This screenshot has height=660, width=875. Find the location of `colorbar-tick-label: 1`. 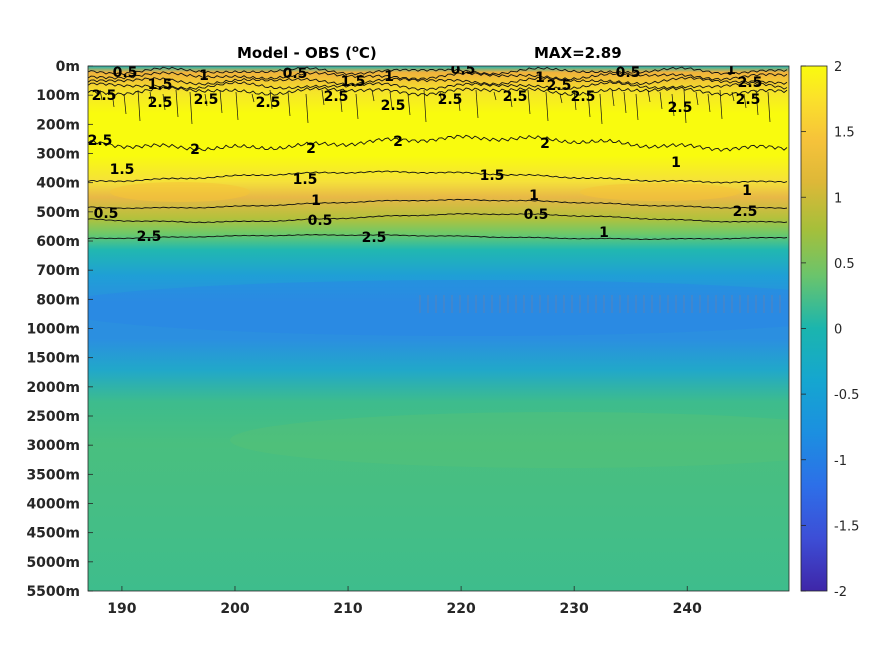

colorbar-tick-label: 1 is located at coordinates (838, 198).